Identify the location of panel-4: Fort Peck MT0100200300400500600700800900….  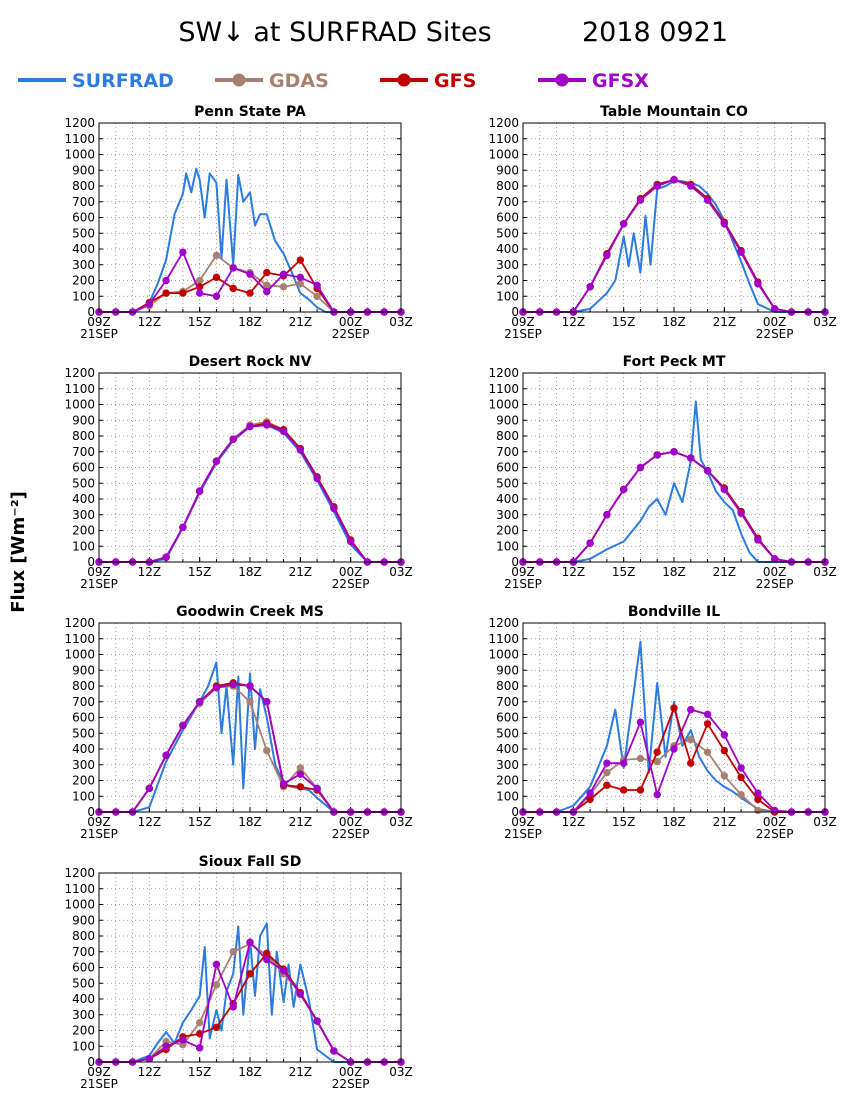
(662, 472).